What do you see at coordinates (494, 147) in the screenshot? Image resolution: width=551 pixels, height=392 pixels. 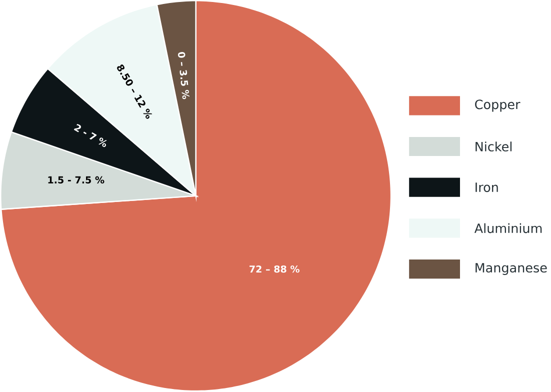 I see `legend-label: Nickel` at bounding box center [494, 147].